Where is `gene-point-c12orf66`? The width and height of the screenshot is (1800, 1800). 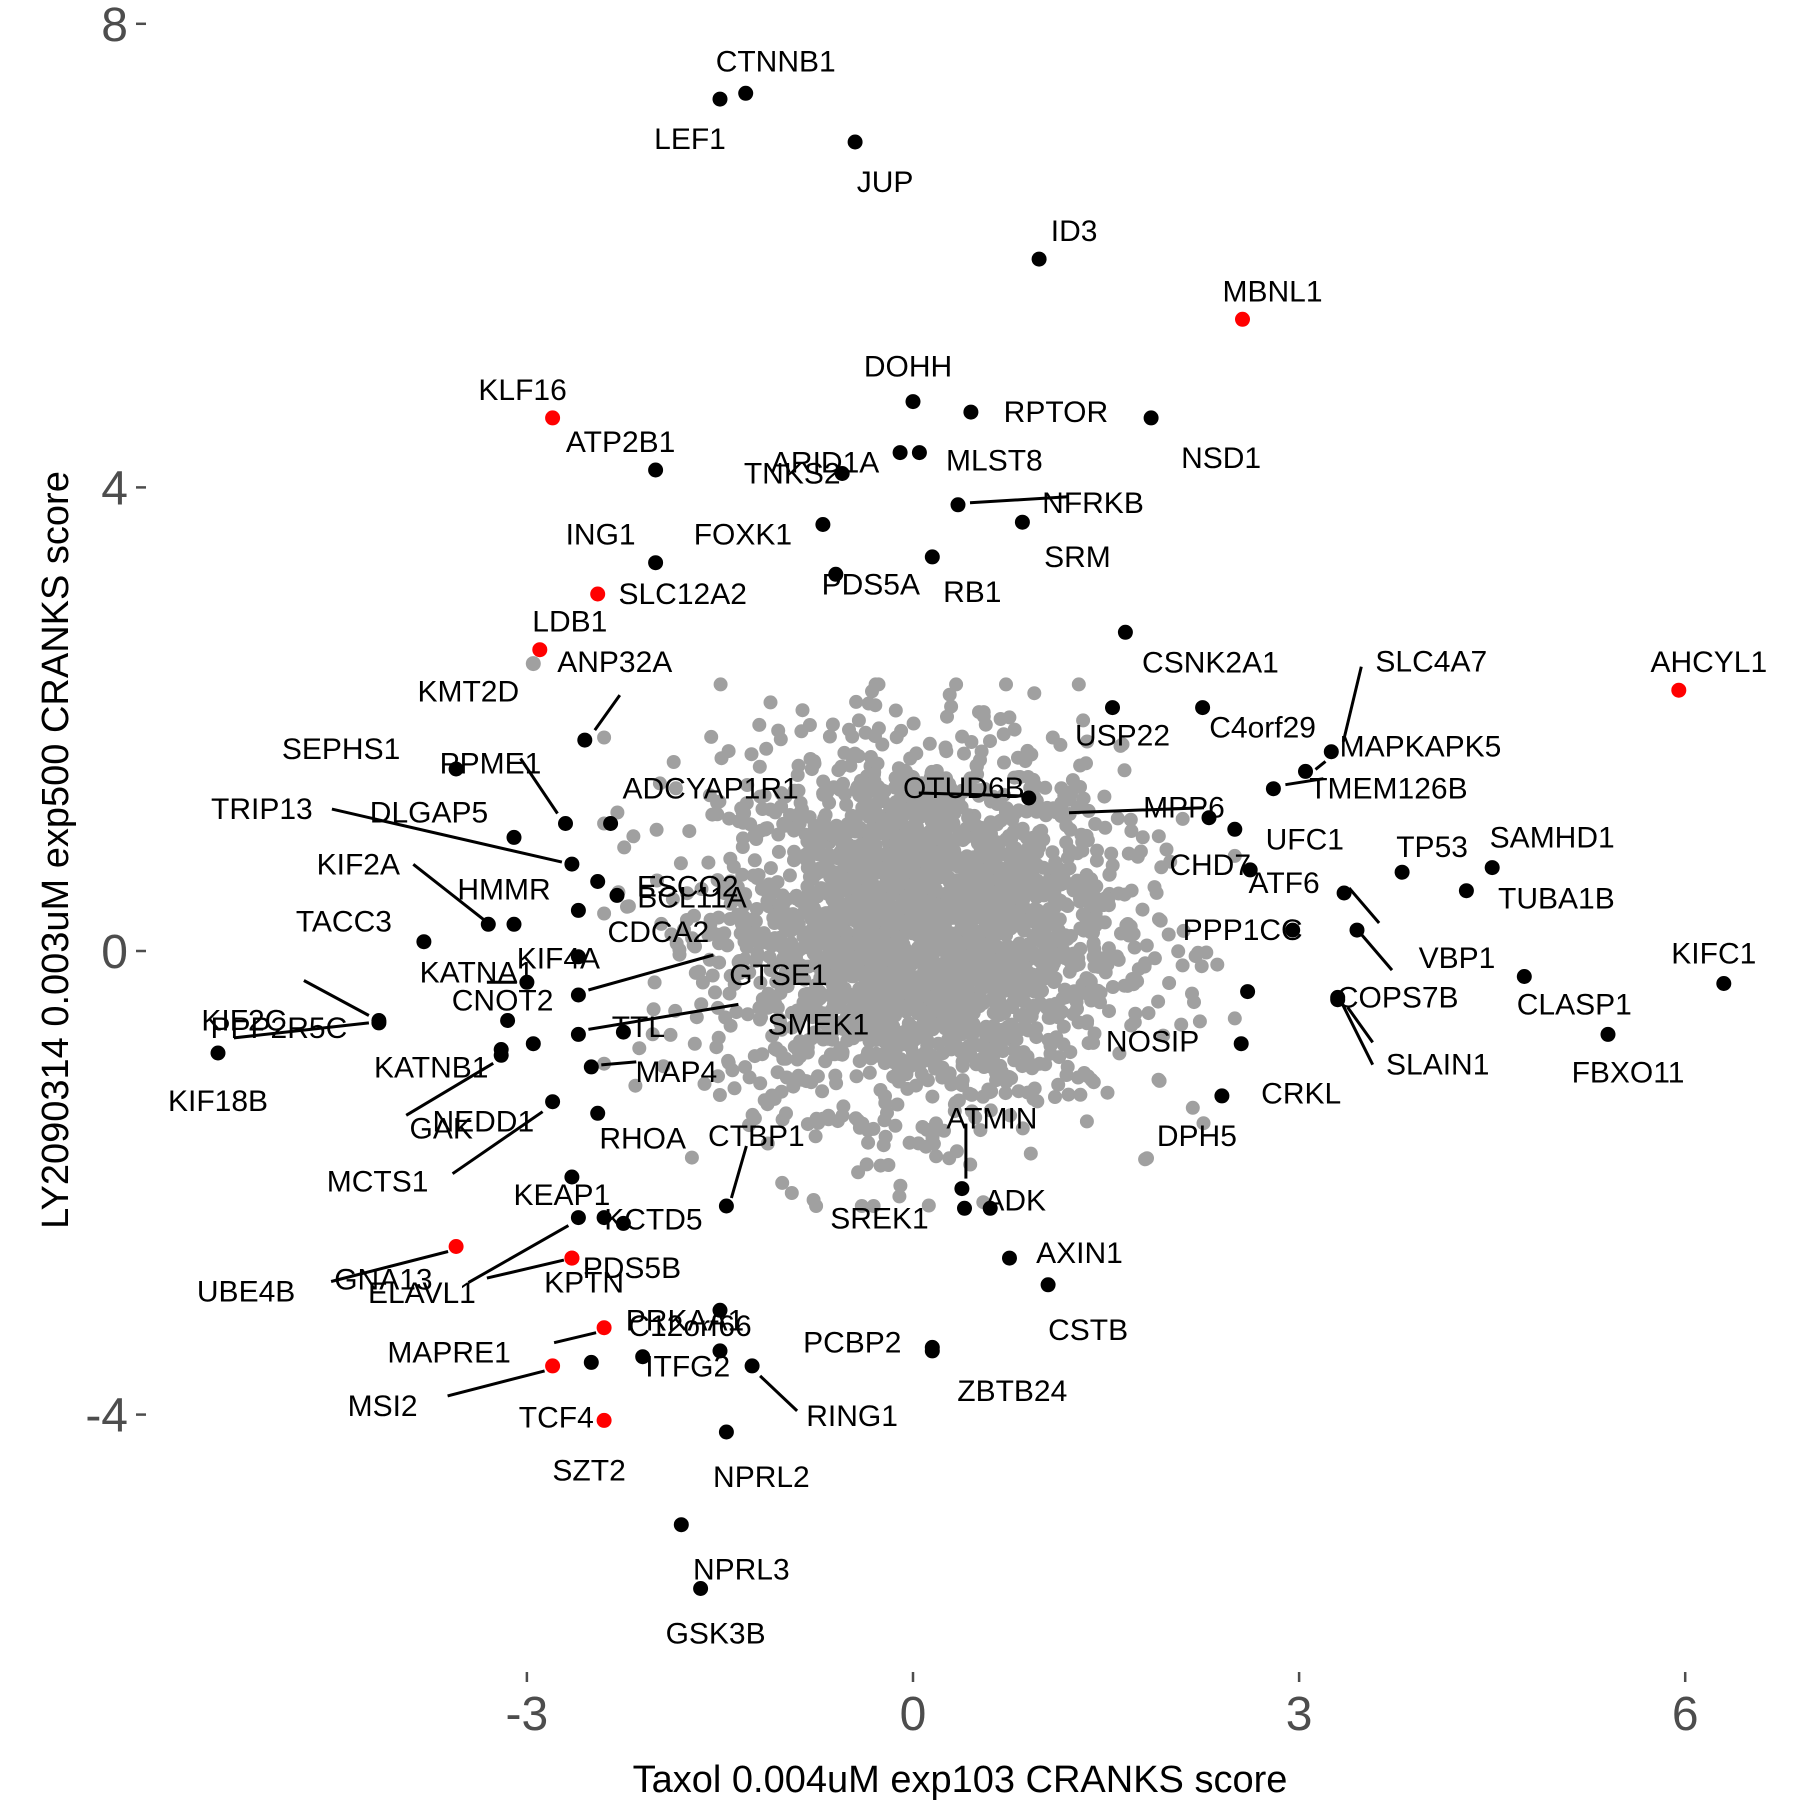 gene-point-c12orf66 is located at coordinates (720, 1351).